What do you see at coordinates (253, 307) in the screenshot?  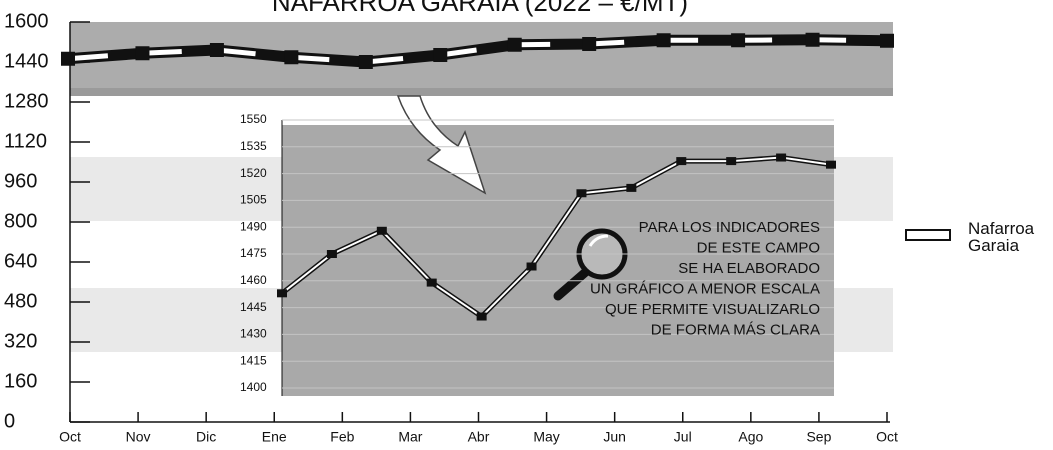 I see `inset-y-tick-label: 1445` at bounding box center [253, 307].